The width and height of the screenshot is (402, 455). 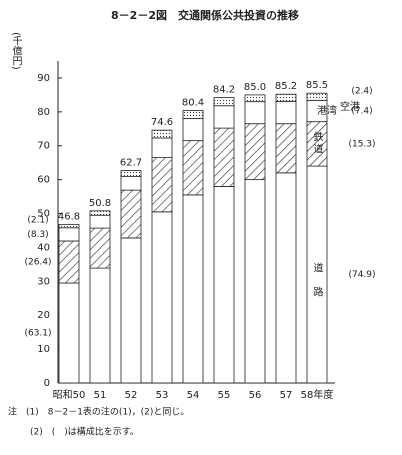 What do you see at coordinates (361, 91) in the screenshot?
I see `share-label: (2.4)` at bounding box center [361, 91].